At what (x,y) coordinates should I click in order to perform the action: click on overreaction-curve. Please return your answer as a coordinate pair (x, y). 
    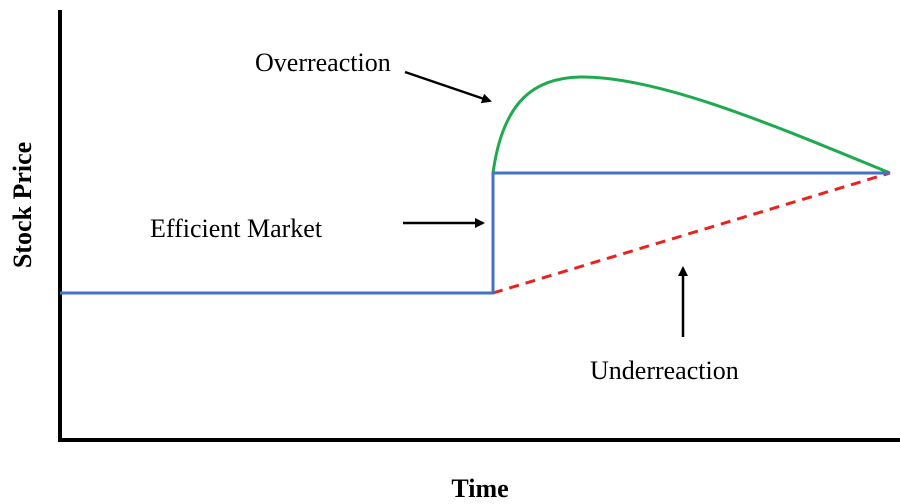
    Looking at the image, I should click on (691, 125).